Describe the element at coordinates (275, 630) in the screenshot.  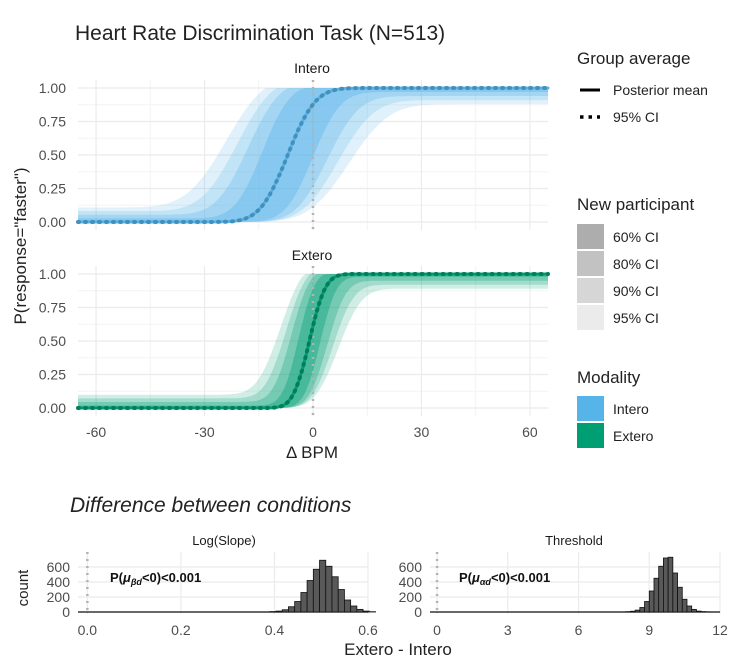
I see `hist-x-tick-label: 0.4` at that location.